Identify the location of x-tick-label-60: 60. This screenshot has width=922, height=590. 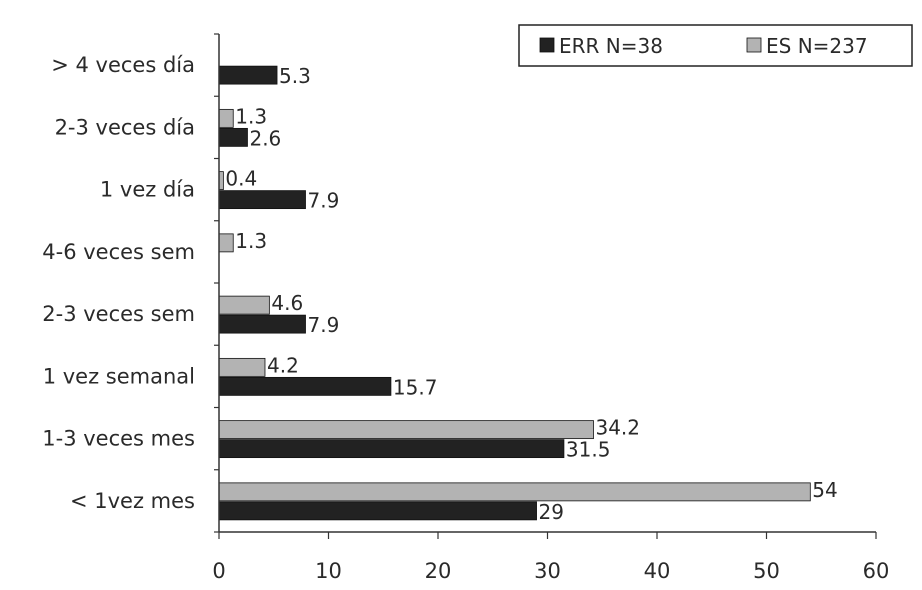
(876, 571).